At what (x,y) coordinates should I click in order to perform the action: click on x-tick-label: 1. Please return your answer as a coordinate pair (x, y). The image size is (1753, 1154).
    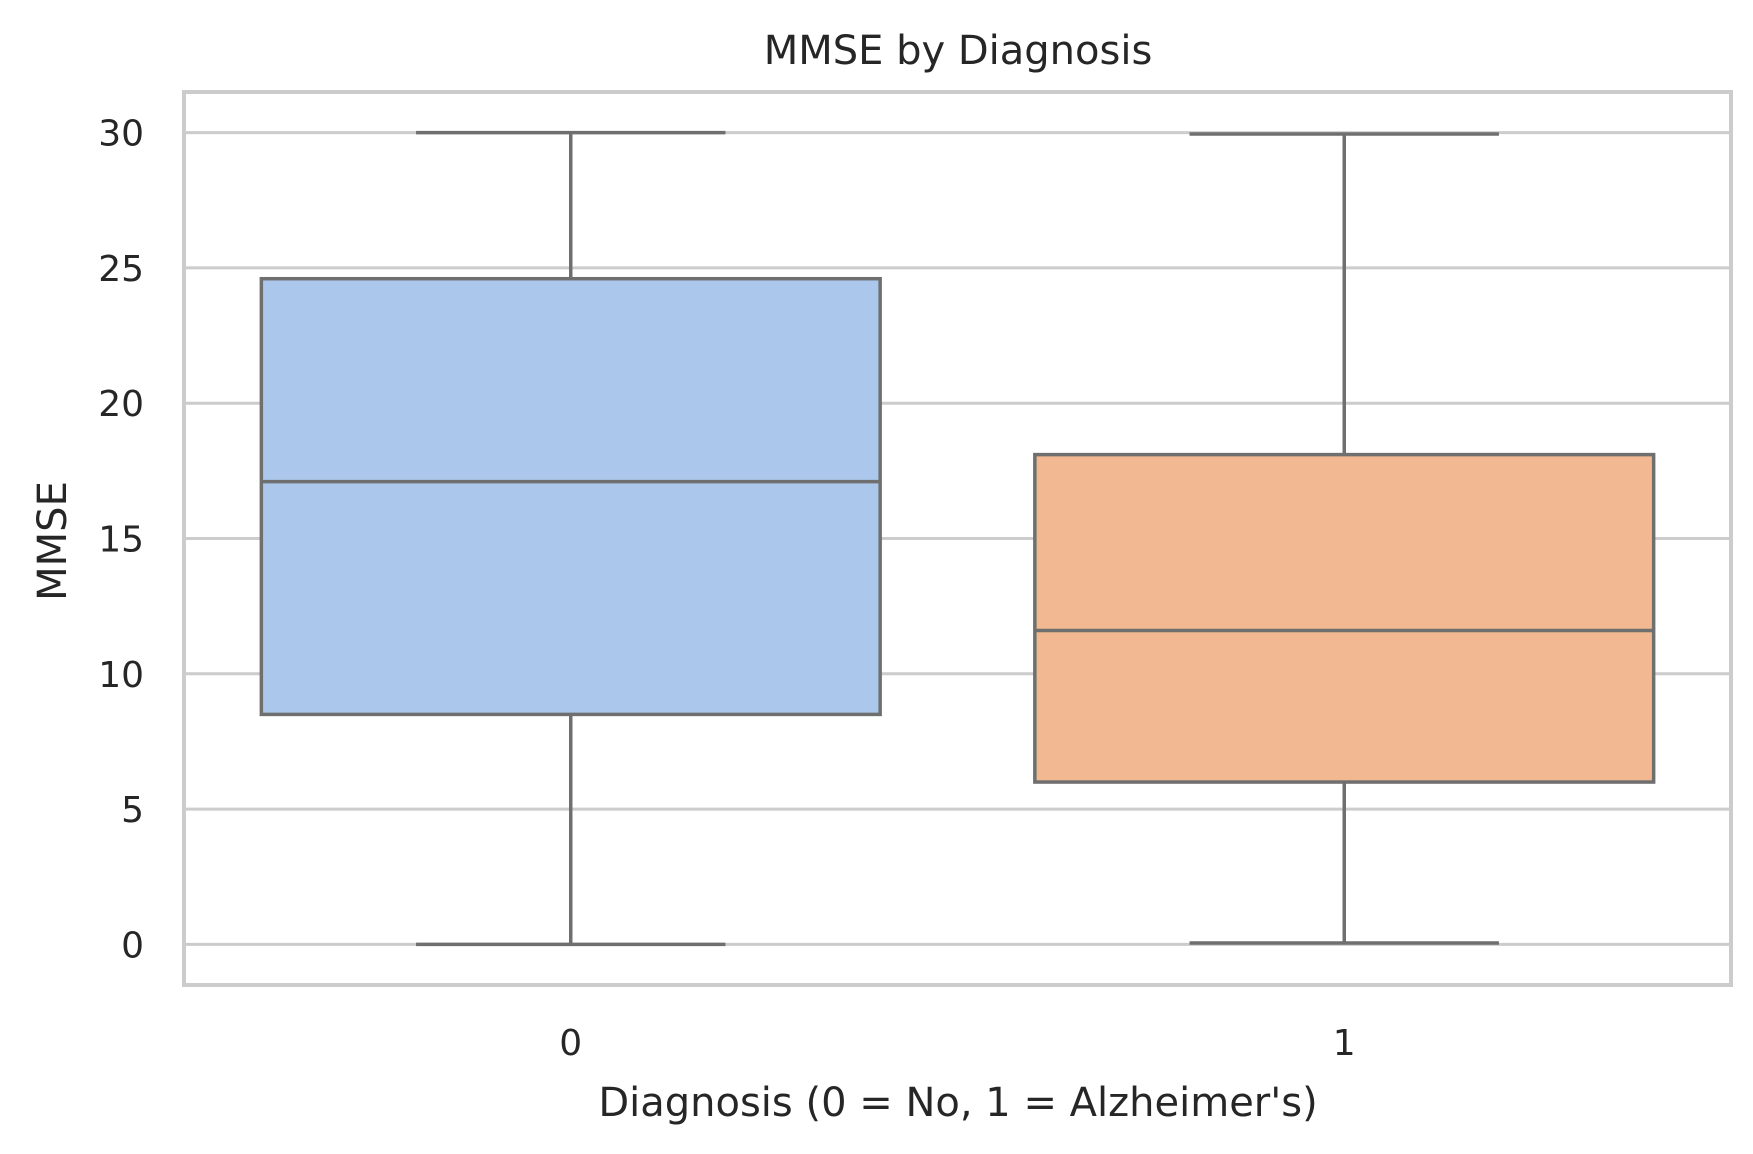
    Looking at the image, I should click on (1344, 1043).